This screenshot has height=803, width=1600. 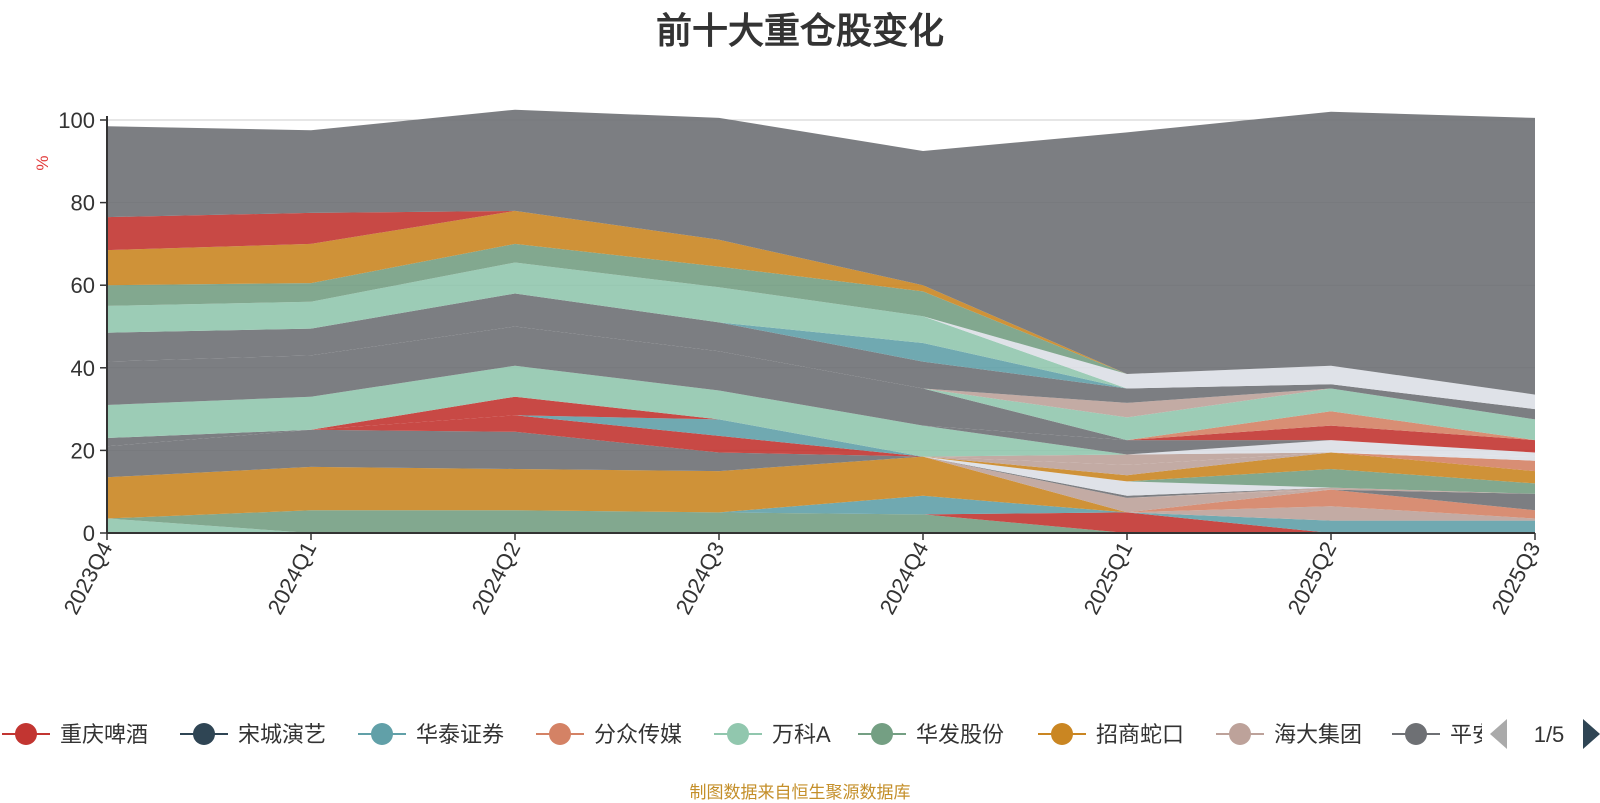 What do you see at coordinates (104, 734) in the screenshot?
I see `legend-label-0: 重庆啤酒` at bounding box center [104, 734].